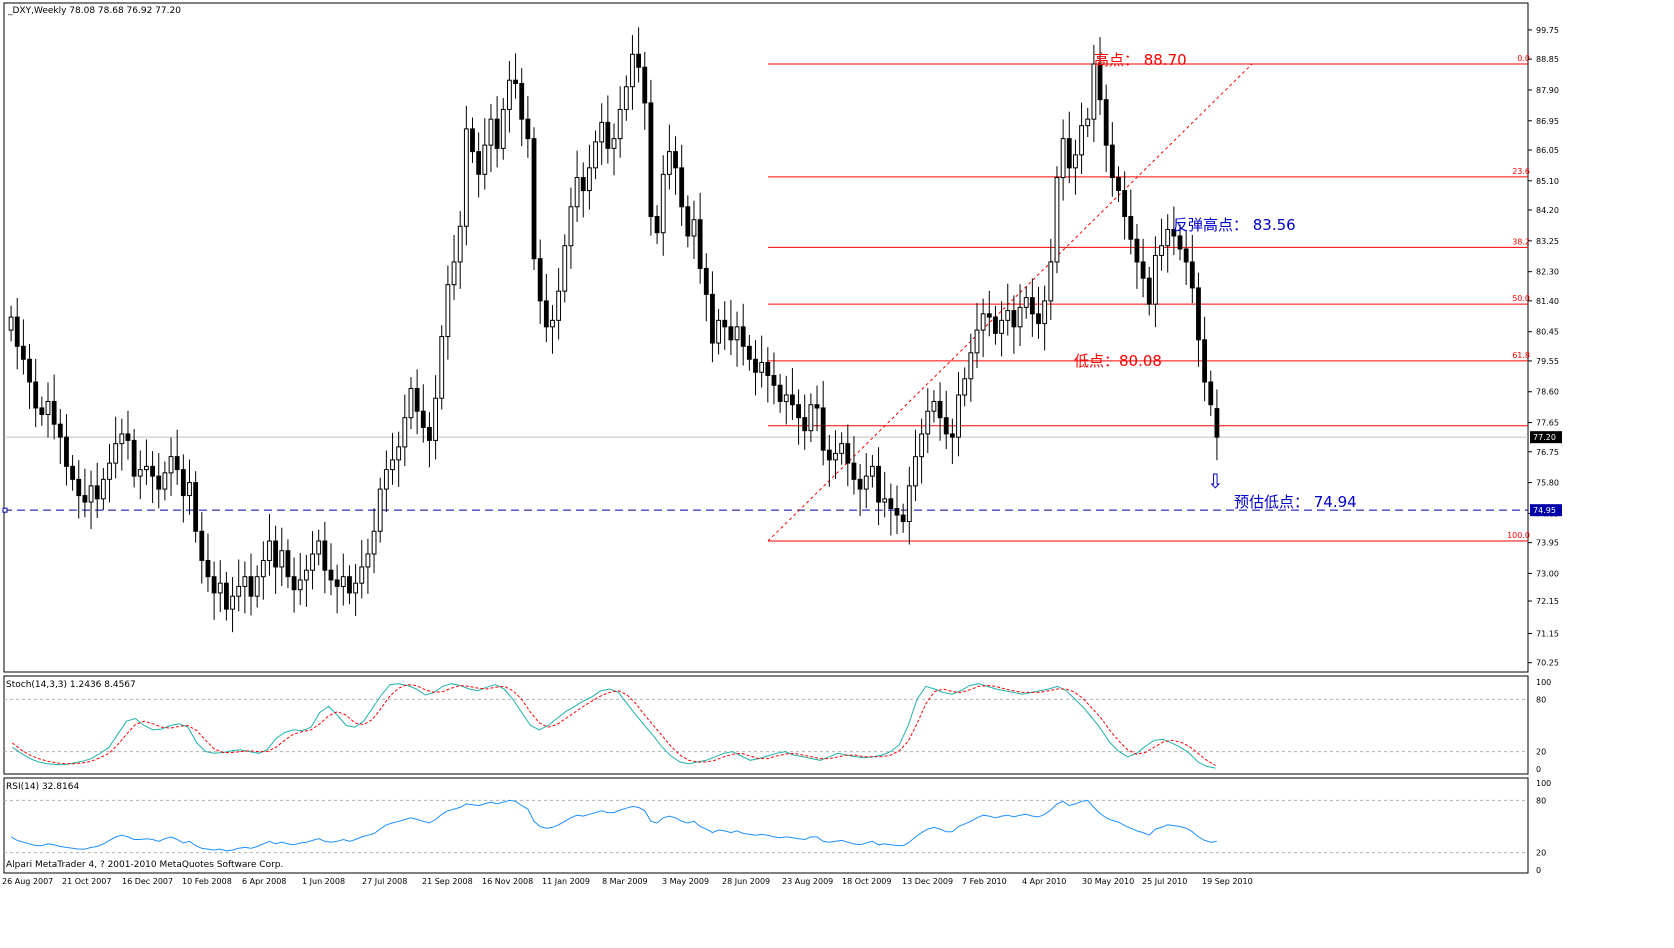 The width and height of the screenshot is (1674, 948). Describe the element at coordinates (1546, 437) in the screenshot. I see `current-price-box` at that location.